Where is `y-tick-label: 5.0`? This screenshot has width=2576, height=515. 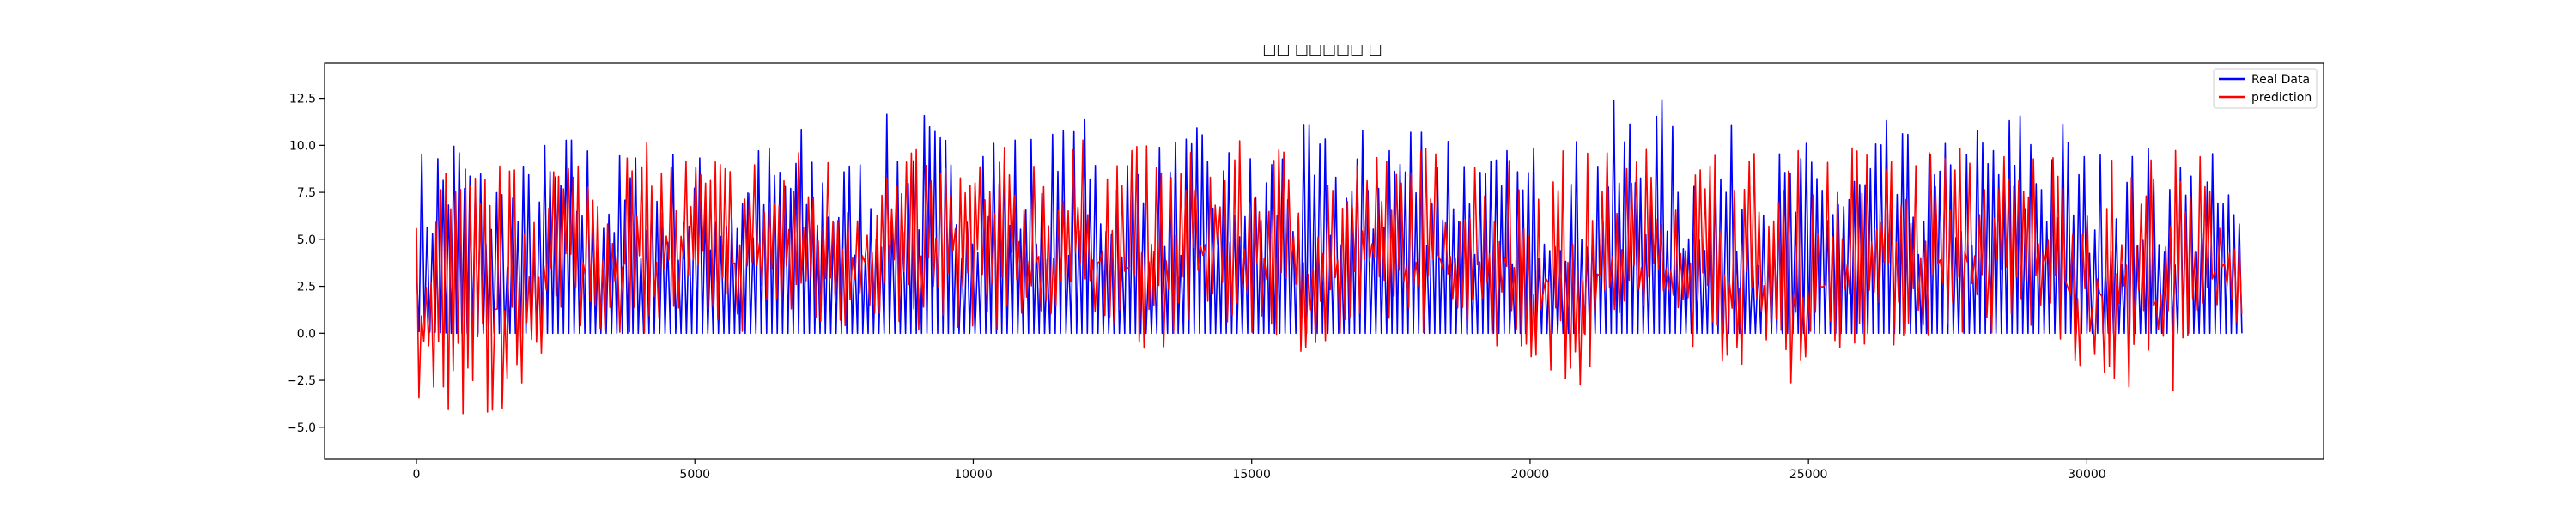 y-tick-label: 5.0 is located at coordinates (306, 240).